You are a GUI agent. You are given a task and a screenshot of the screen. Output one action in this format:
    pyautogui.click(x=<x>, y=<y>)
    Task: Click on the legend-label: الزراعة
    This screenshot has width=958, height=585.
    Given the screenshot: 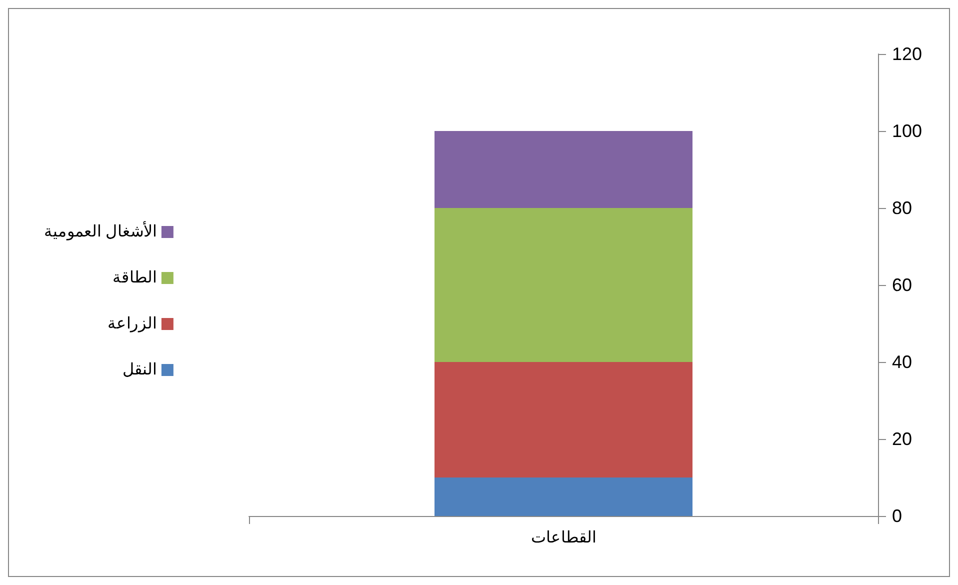 What is the action you would take?
    pyautogui.click(x=131, y=324)
    